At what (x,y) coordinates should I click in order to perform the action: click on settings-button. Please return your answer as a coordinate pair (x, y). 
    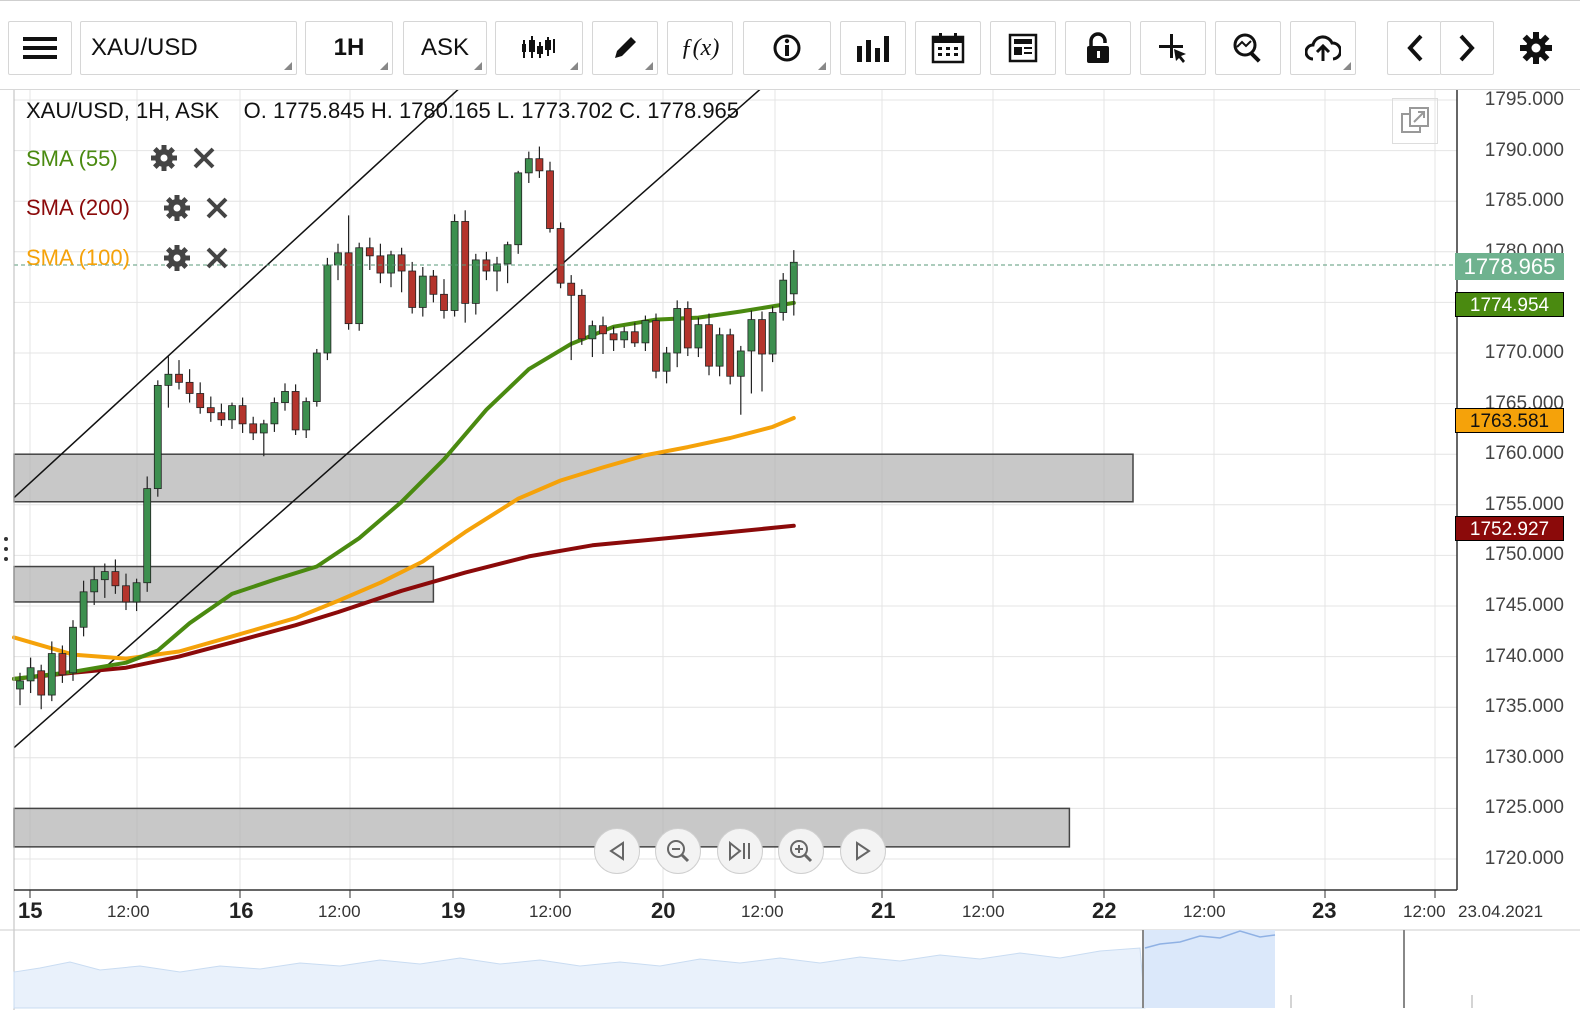
    Looking at the image, I should click on (1536, 48).